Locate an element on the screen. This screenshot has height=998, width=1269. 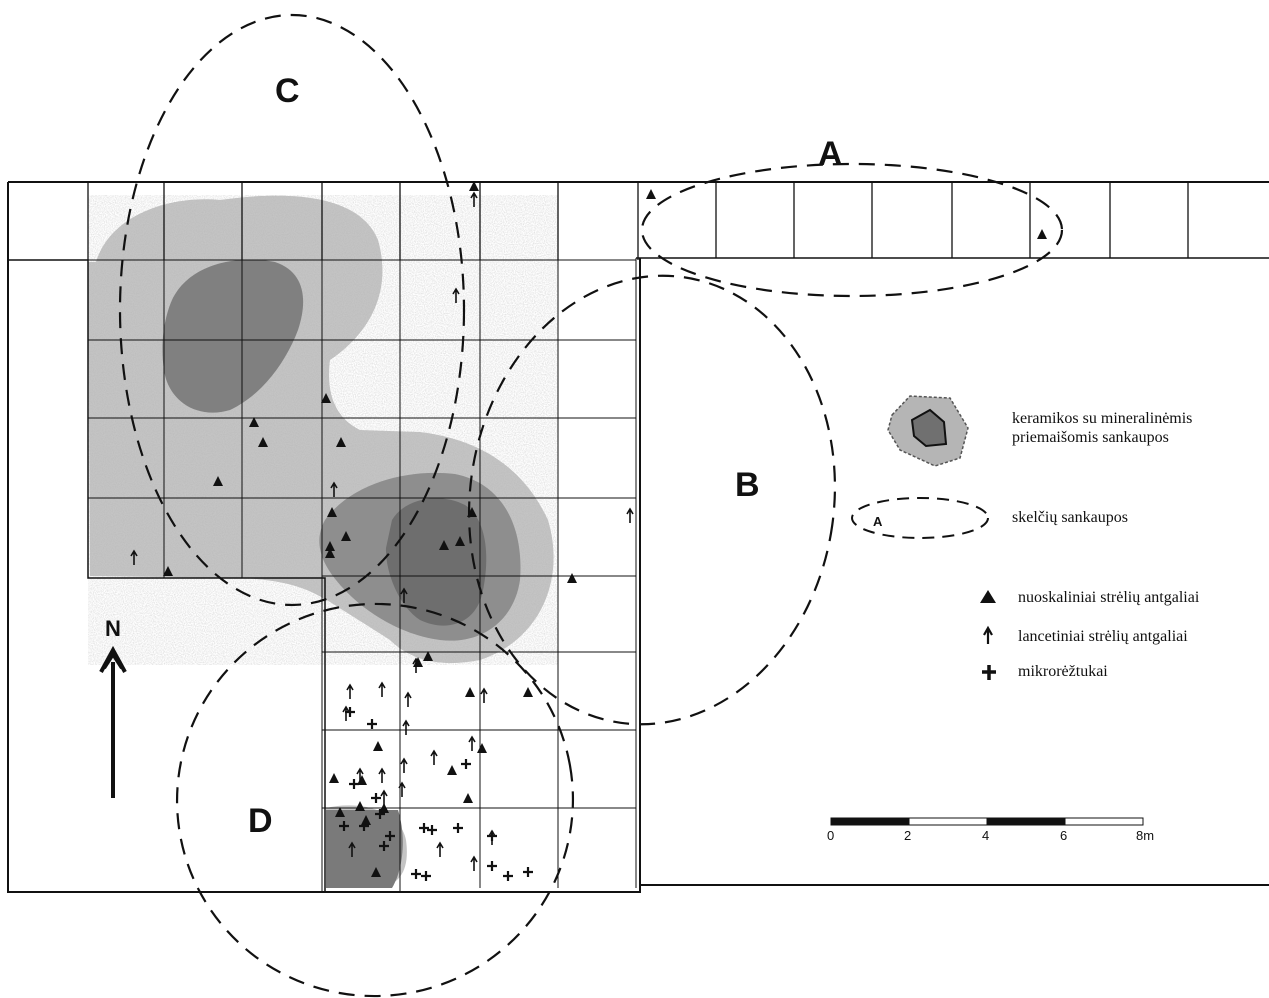
ceramics-dark-area-sw is located at coordinates (364, 849).